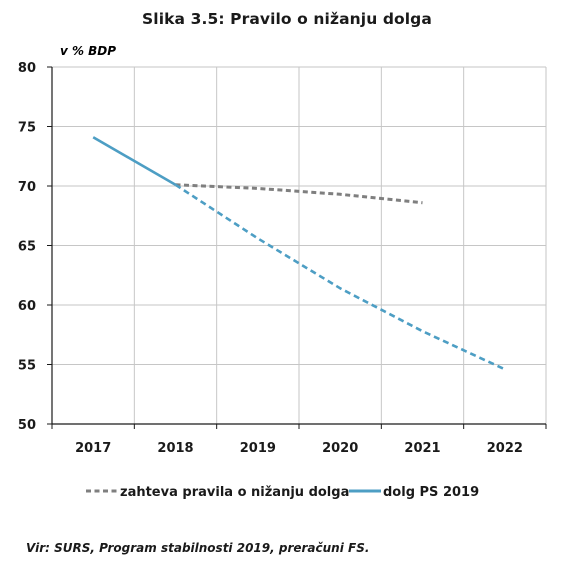 This screenshot has height=569, width=574. Describe the element at coordinates (431, 492) in the screenshot. I see `legend-label: dolg PS 2019` at that location.